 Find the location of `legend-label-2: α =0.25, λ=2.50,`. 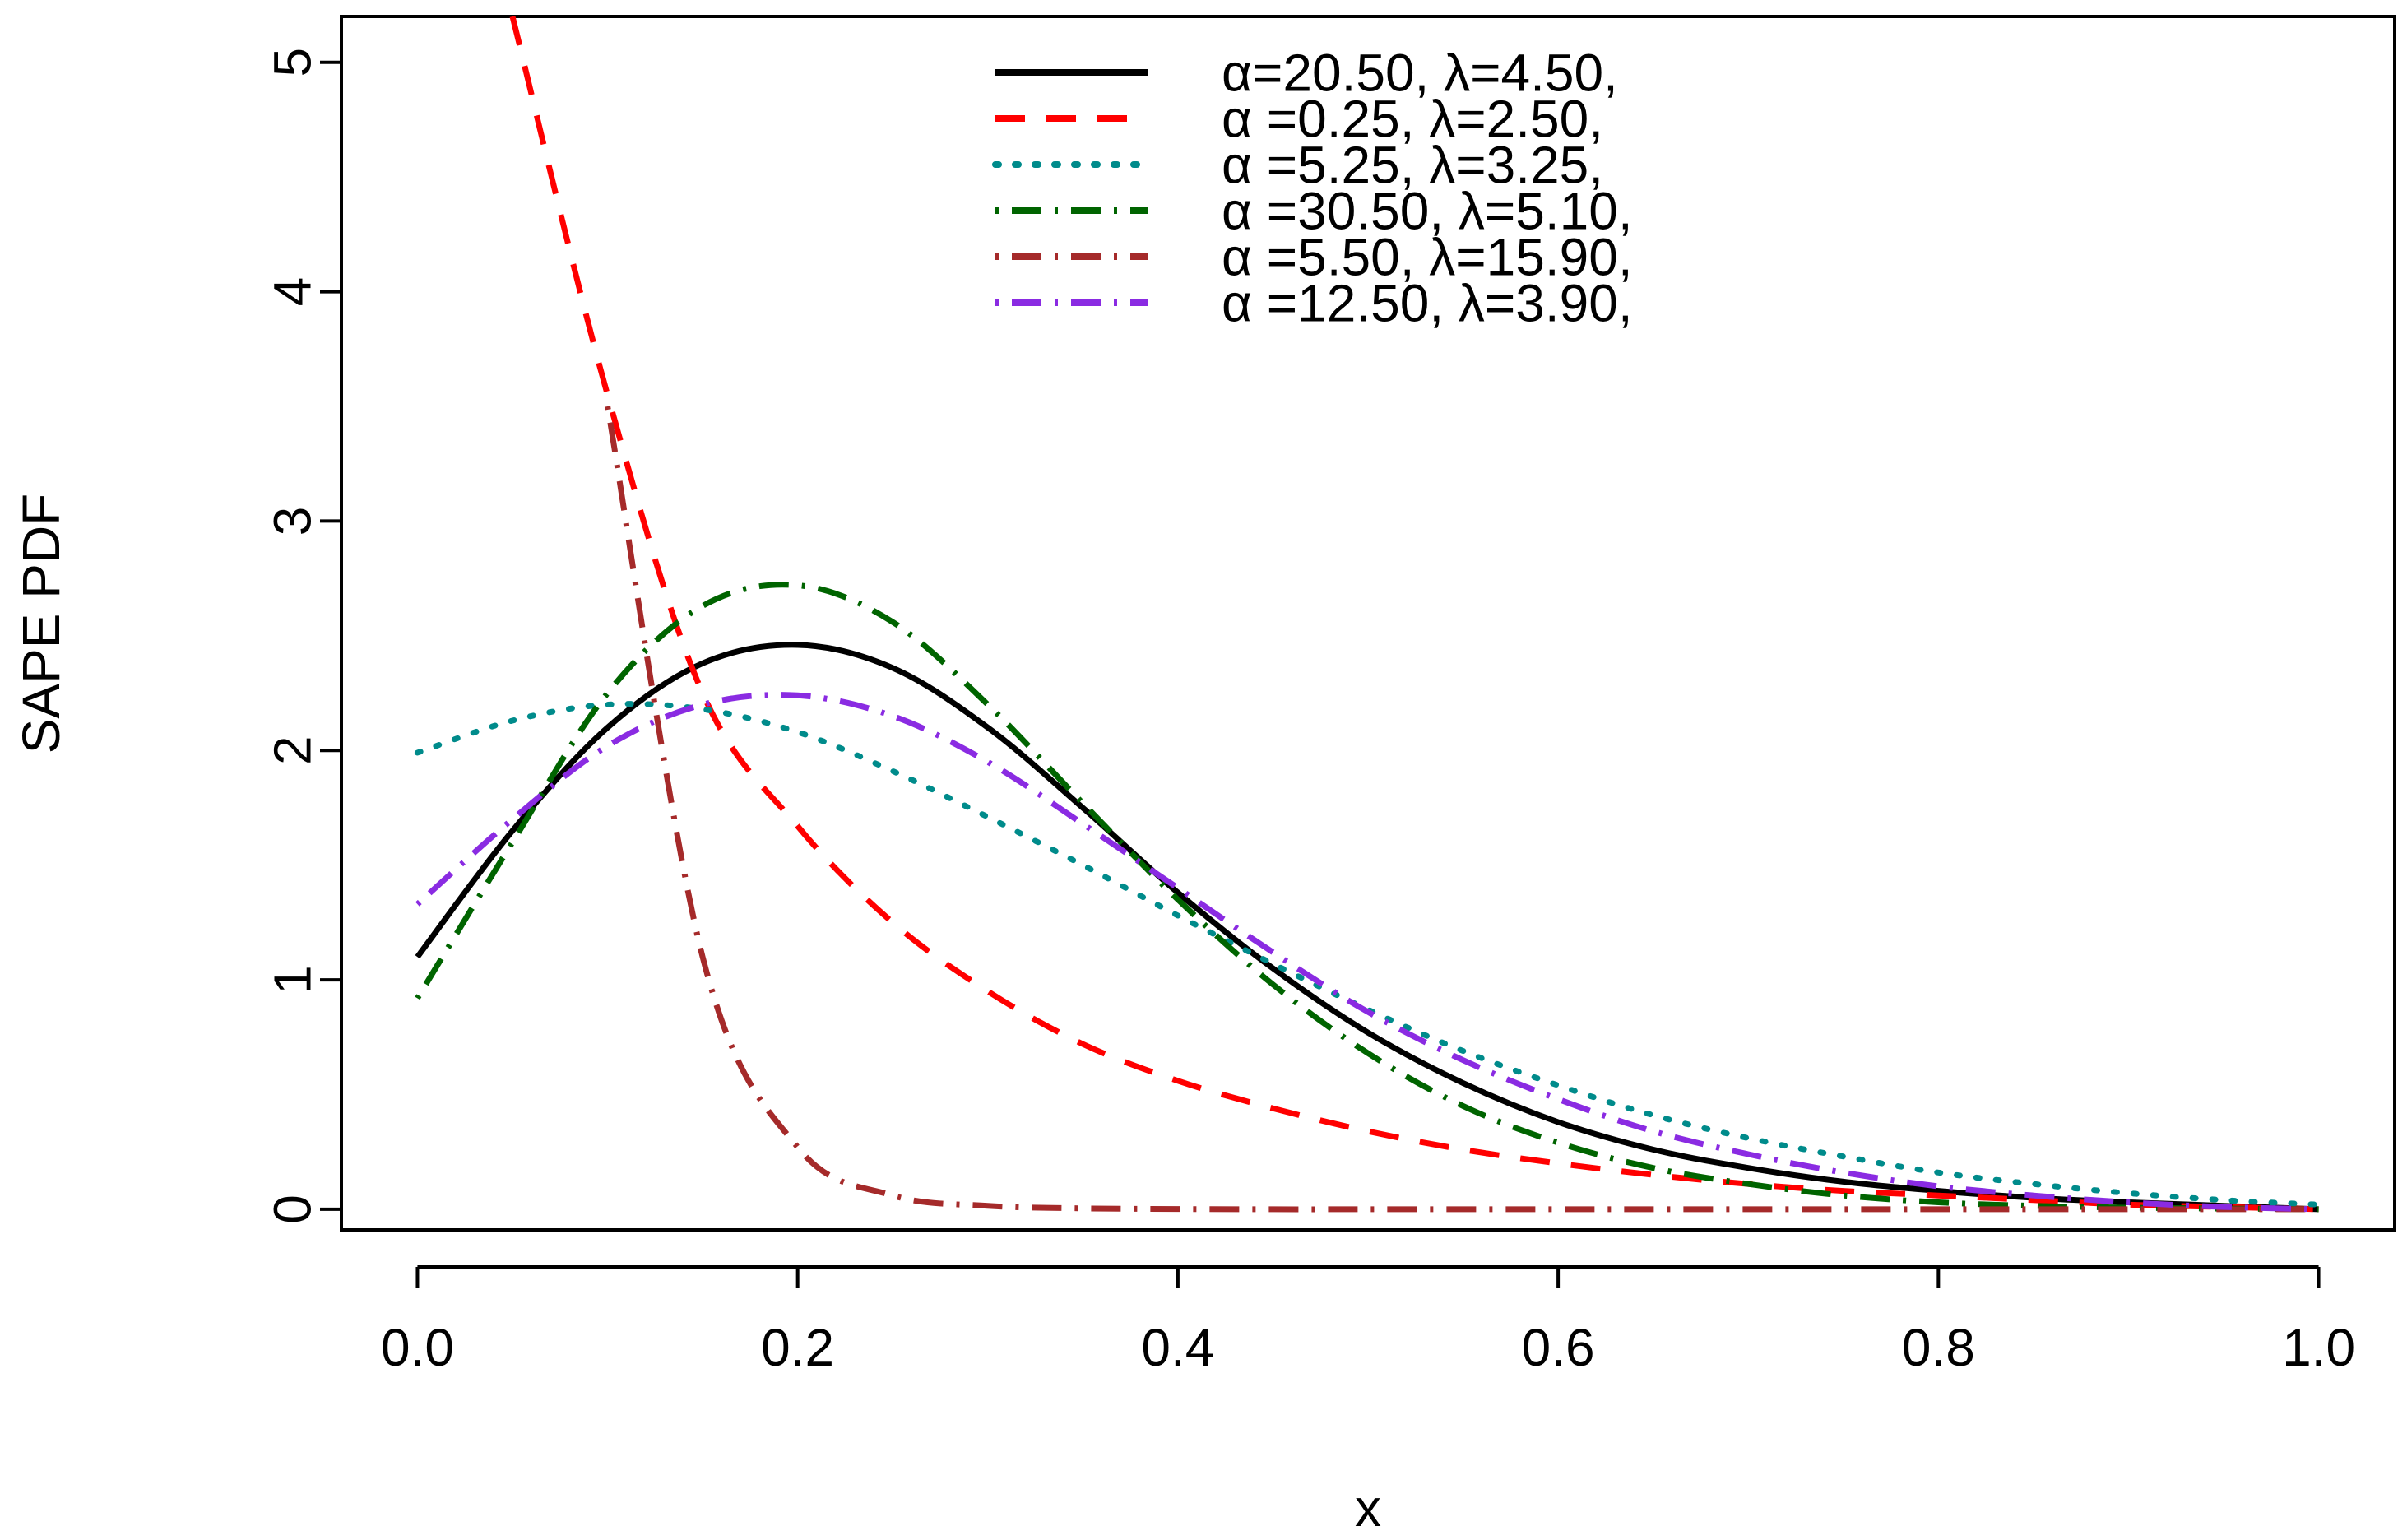

legend-label-2: α =0.25, λ=2.50, is located at coordinates (1412, 118).